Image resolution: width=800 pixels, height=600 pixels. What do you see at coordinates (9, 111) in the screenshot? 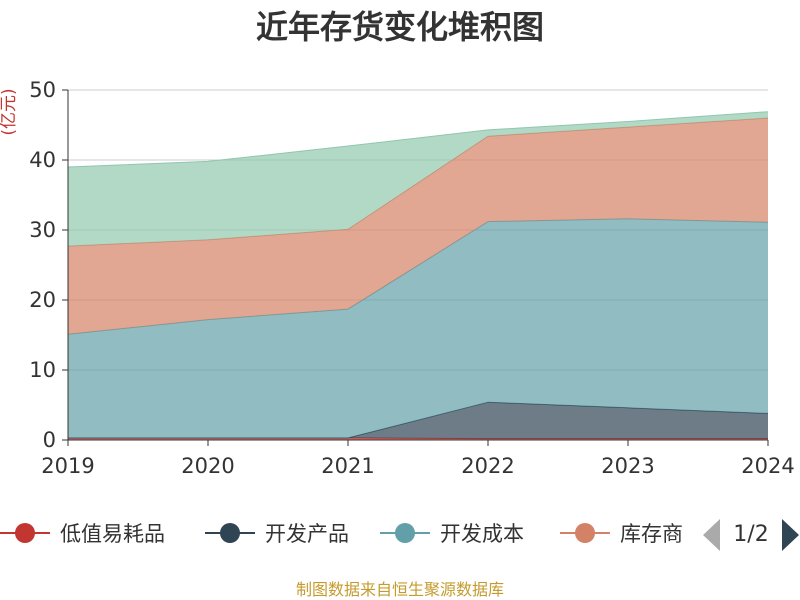
I see `y-axis-unit-label: (亿元)` at bounding box center [9, 111].